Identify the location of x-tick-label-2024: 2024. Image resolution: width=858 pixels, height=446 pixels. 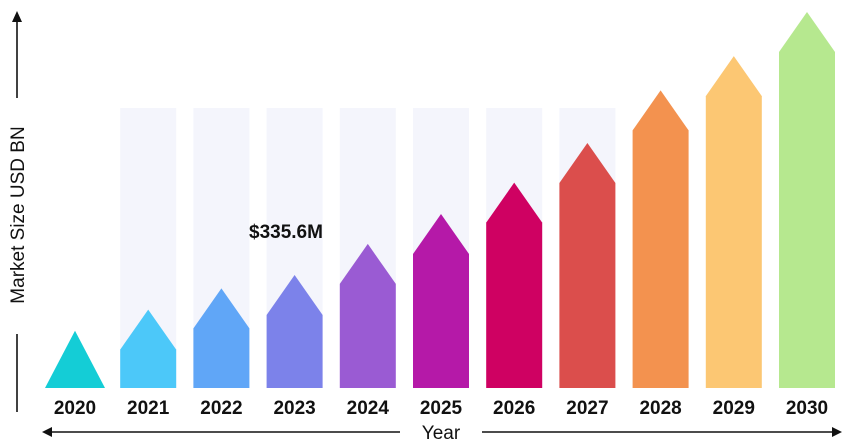
(368, 408).